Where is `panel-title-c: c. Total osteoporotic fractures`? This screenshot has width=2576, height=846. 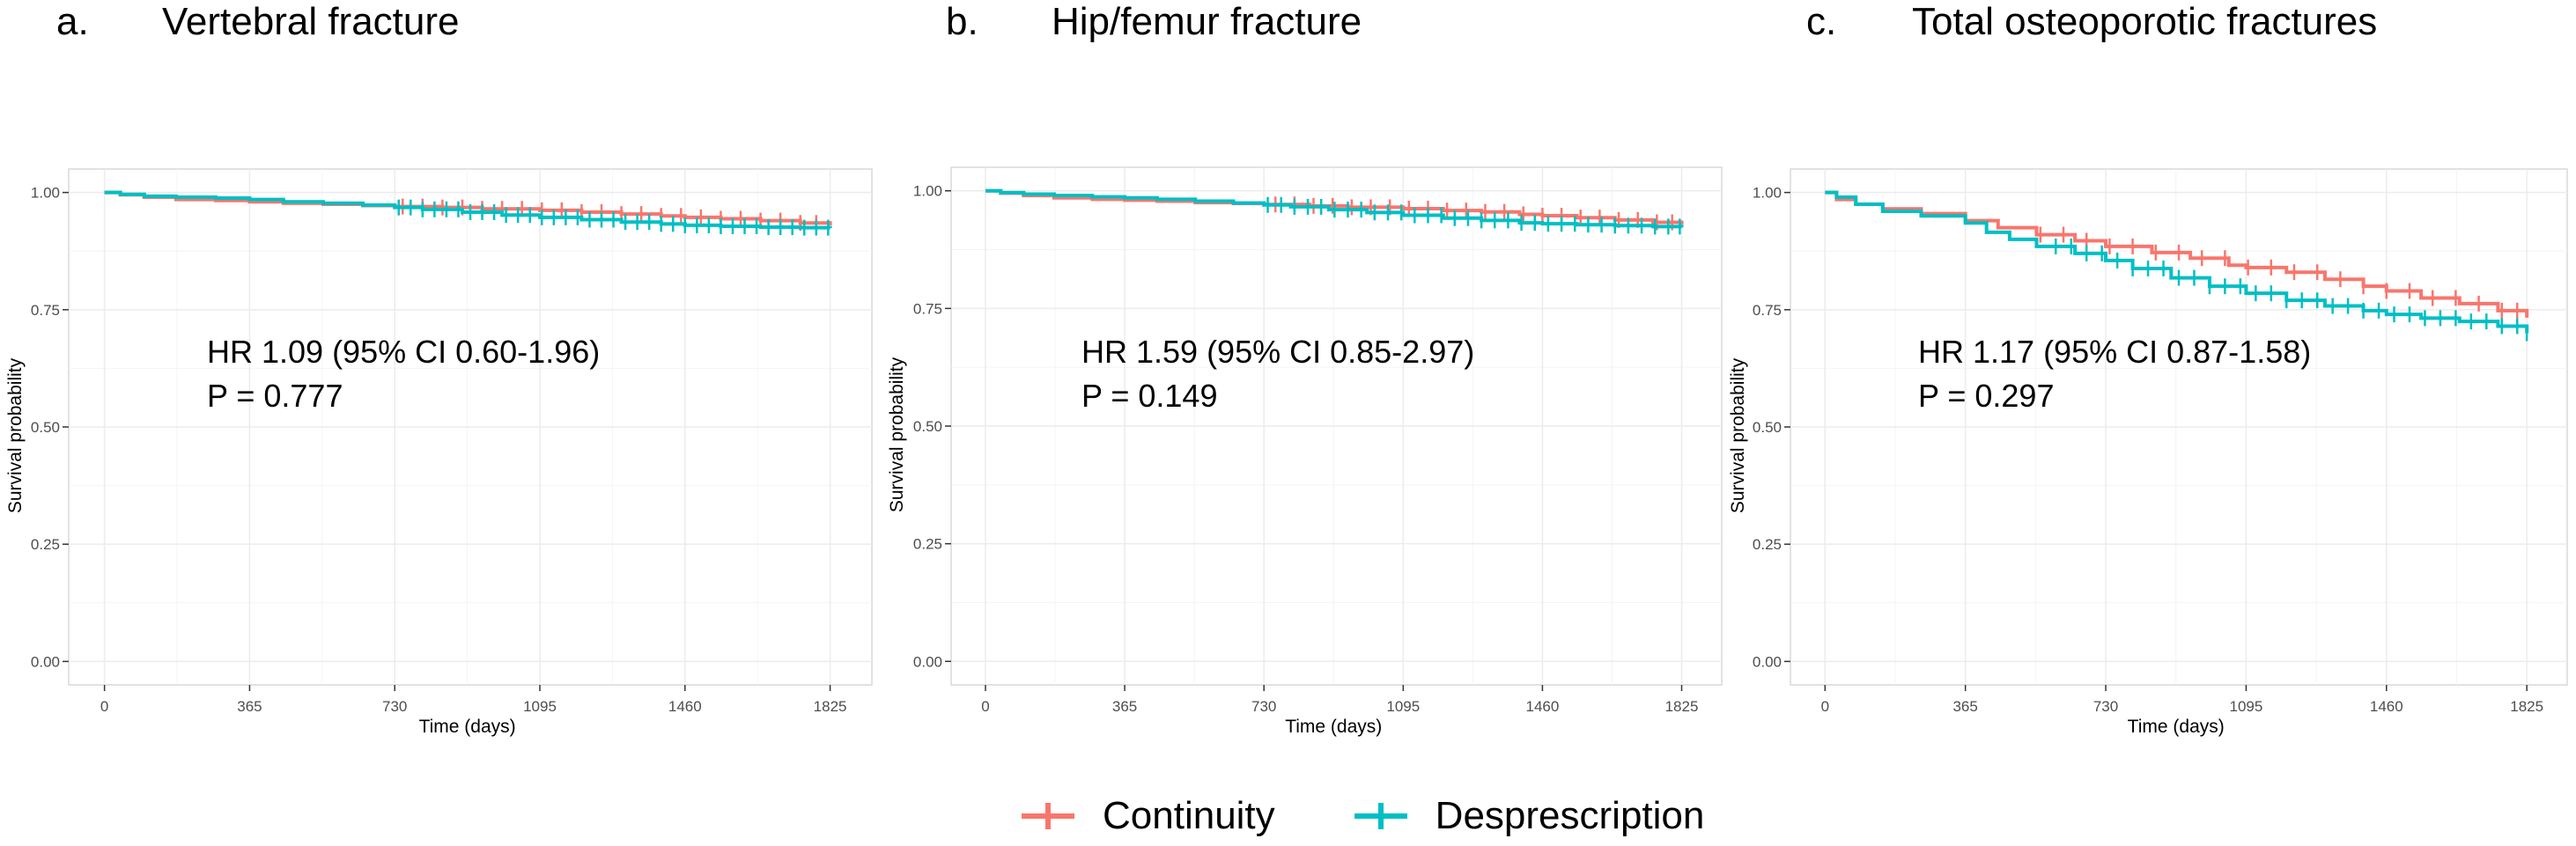
panel-title-c: c. Total osteoporotic fractures is located at coordinates (2091, 22).